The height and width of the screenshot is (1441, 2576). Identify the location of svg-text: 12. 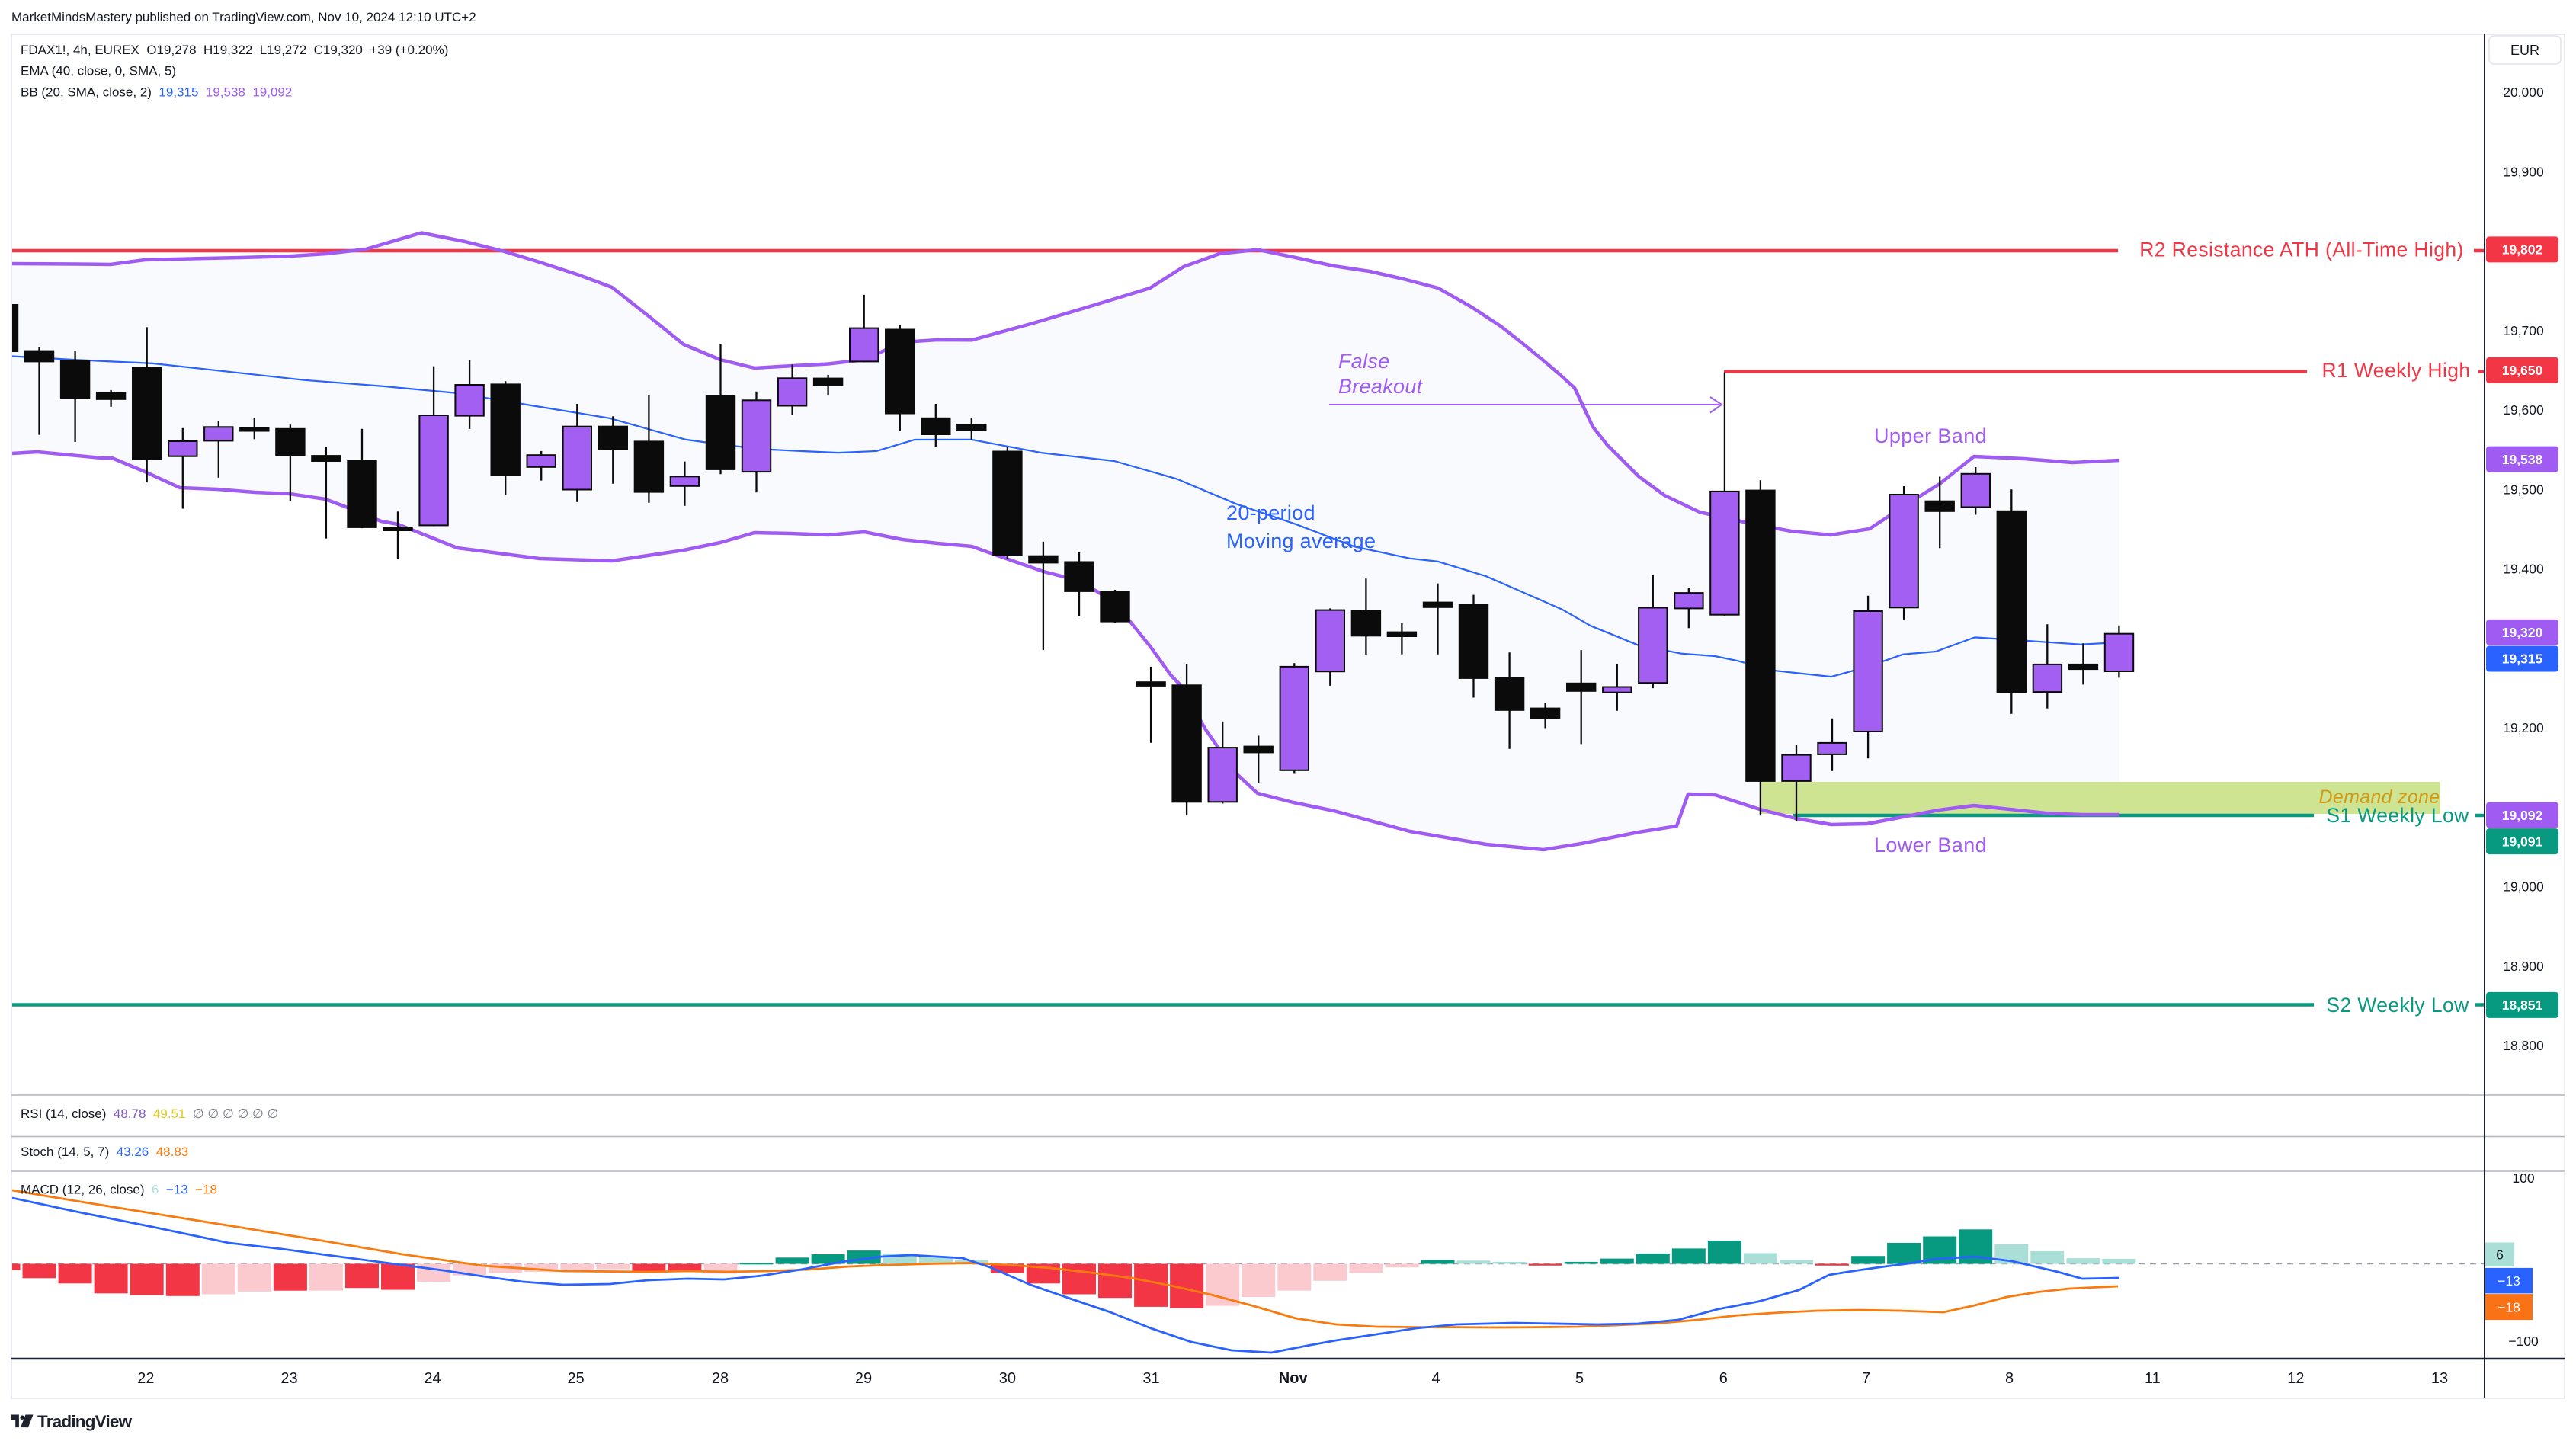
(2295, 1378).